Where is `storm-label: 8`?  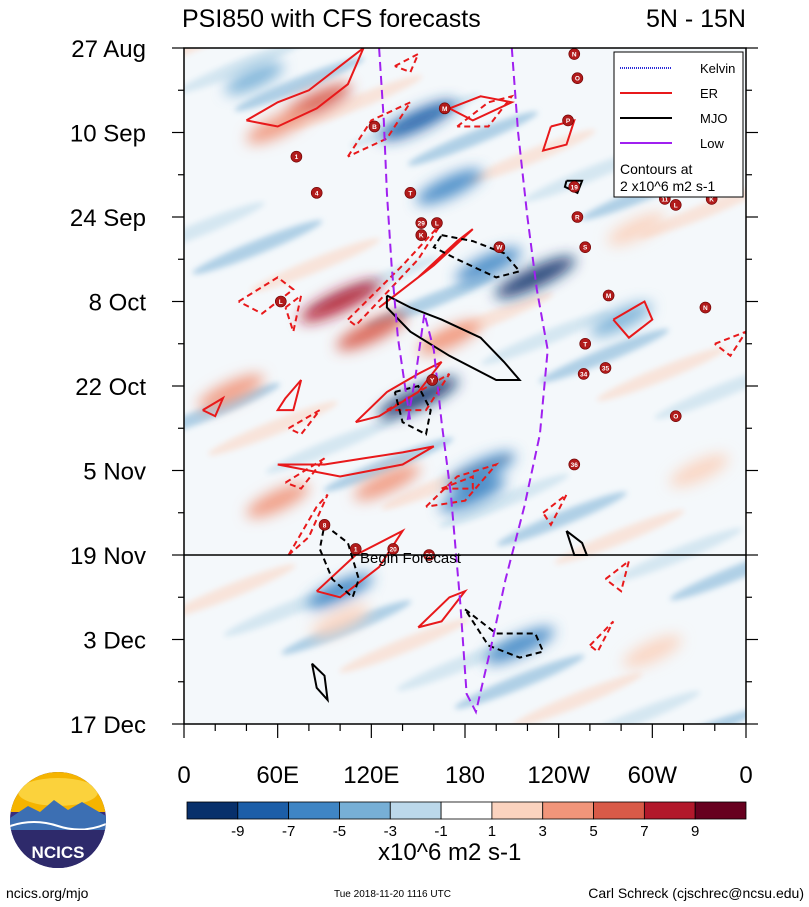 storm-label: 8 is located at coordinates (325, 525).